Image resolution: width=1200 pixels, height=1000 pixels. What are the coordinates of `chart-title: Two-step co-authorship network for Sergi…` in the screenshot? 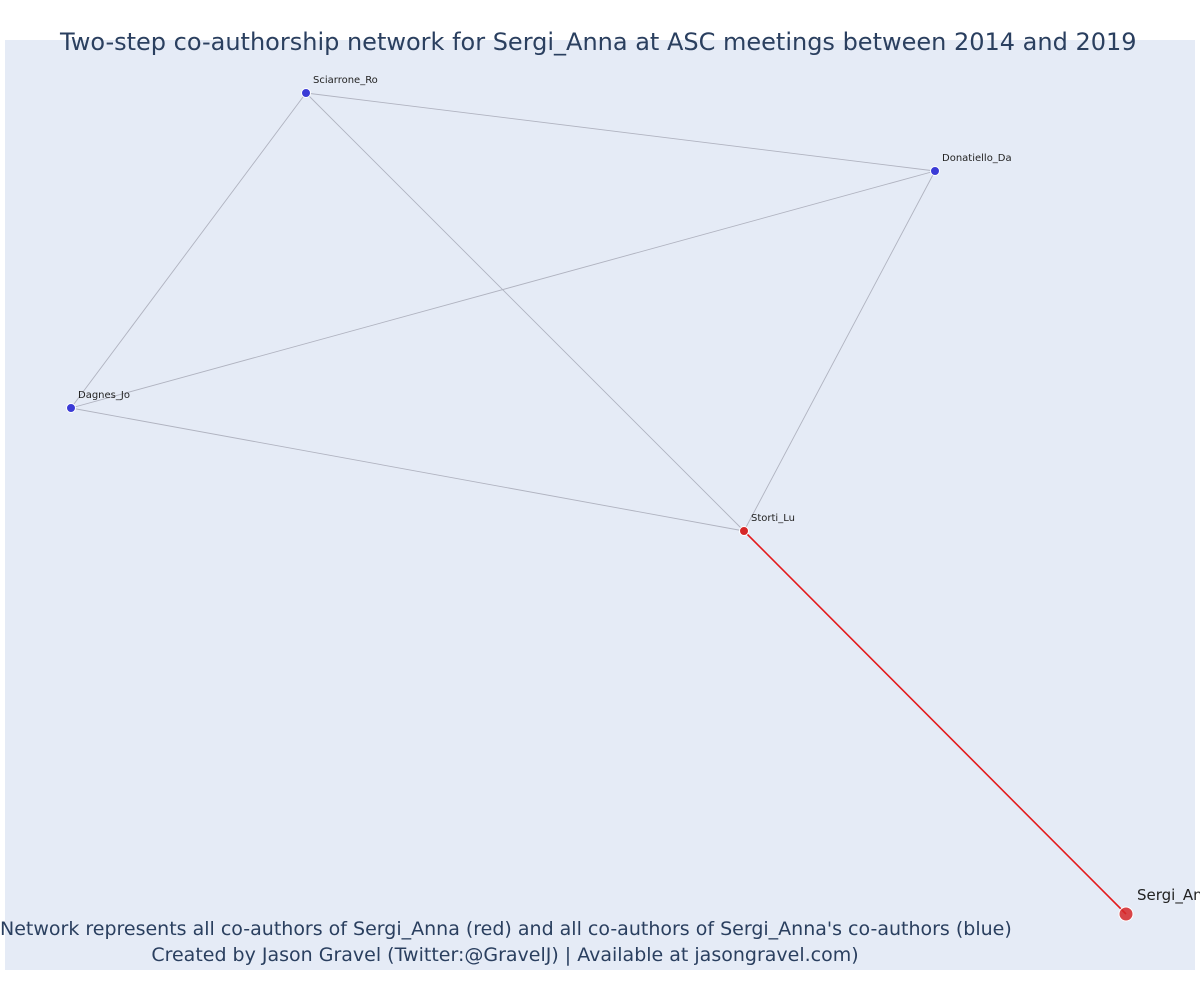 It's located at (598, 42).